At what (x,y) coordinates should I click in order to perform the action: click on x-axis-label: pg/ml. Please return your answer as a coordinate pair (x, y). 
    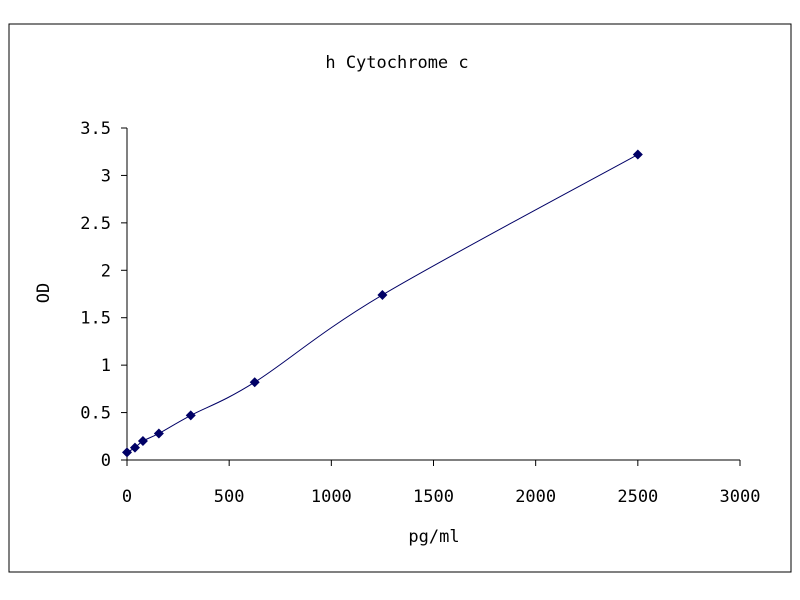
    Looking at the image, I should click on (433, 537).